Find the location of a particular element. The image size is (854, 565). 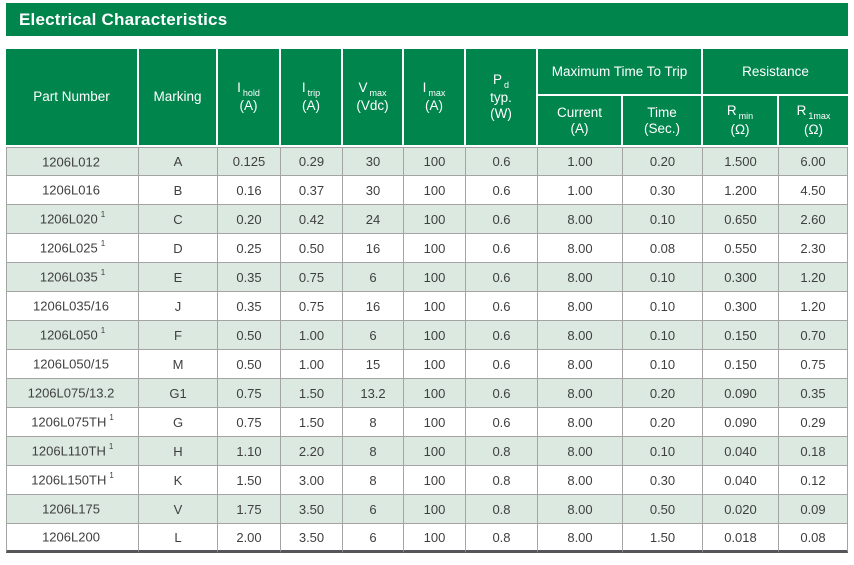

part-number-value: 1206L175 is located at coordinates (71, 509).